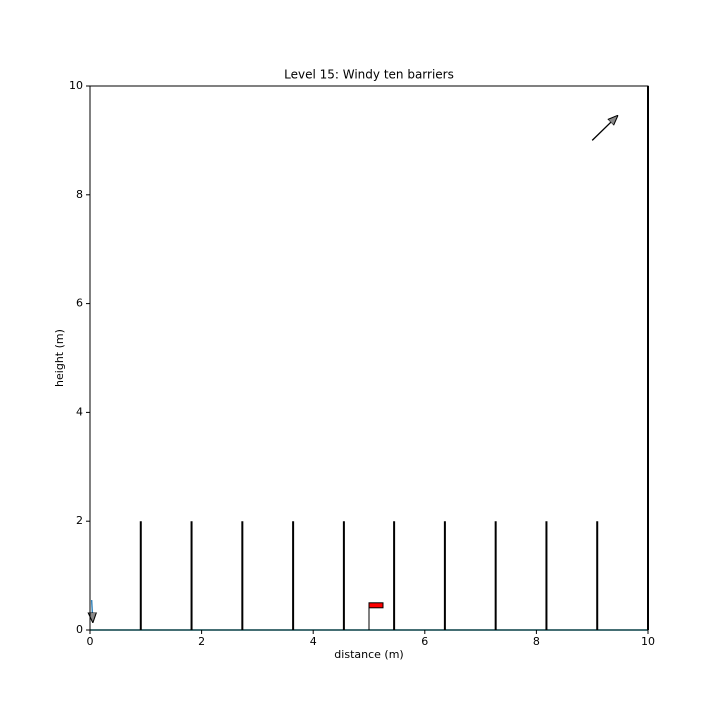  What do you see at coordinates (648, 641) in the screenshot?
I see `x-tick-label: 10` at bounding box center [648, 641].